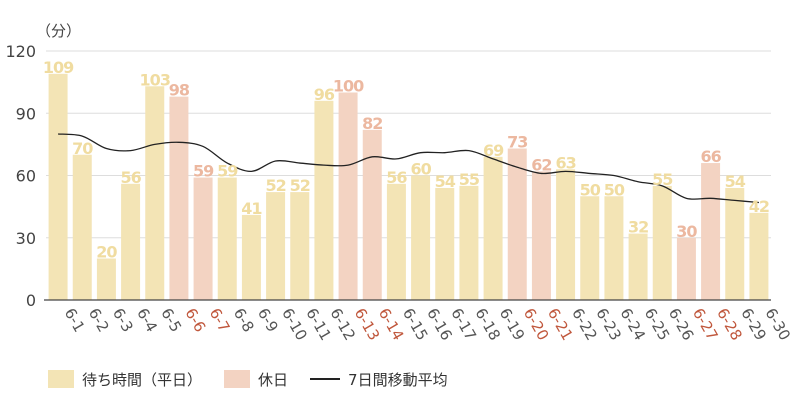 The image size is (800, 400). Describe the element at coordinates (565, 162) in the screenshot. I see `bar-value-label-6-22: 63` at that location.